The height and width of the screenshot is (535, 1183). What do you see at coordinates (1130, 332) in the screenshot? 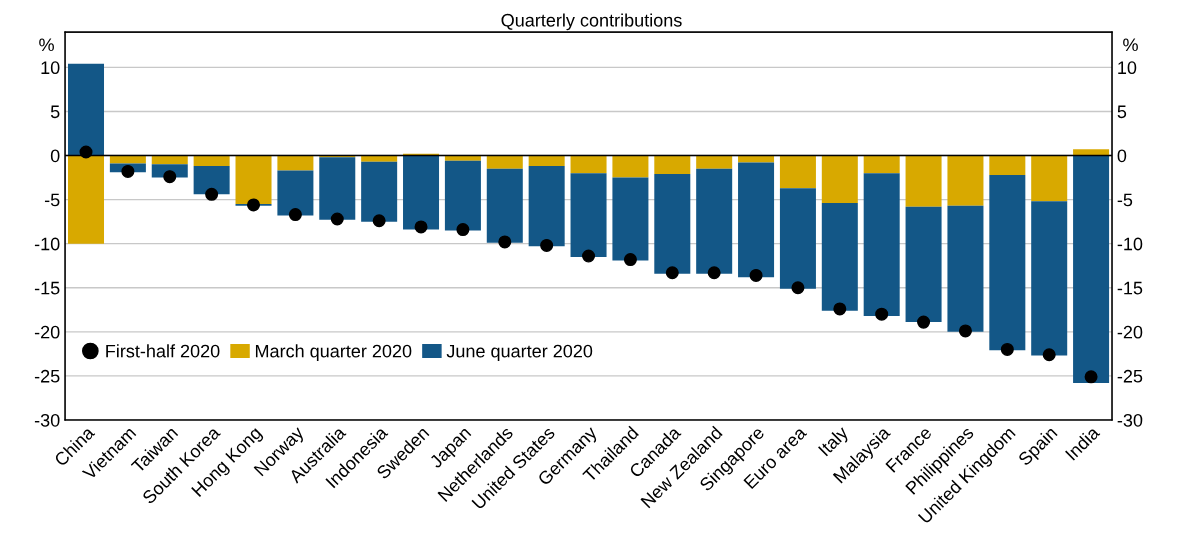
I see `y2-tick-label: -20` at bounding box center [1130, 332].